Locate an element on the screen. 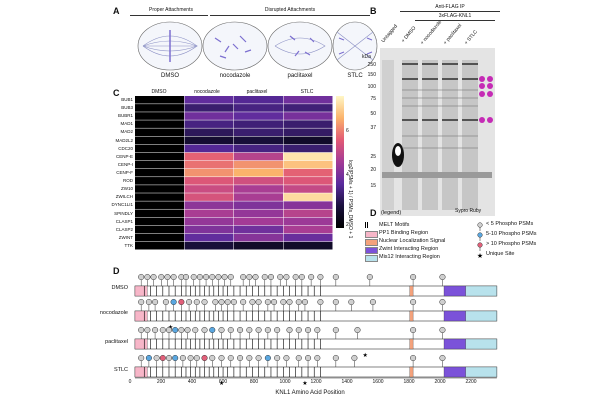 This screenshot has width=600, height=400. heatmap-cell-mad2-paclitaxel is located at coordinates (258, 132).